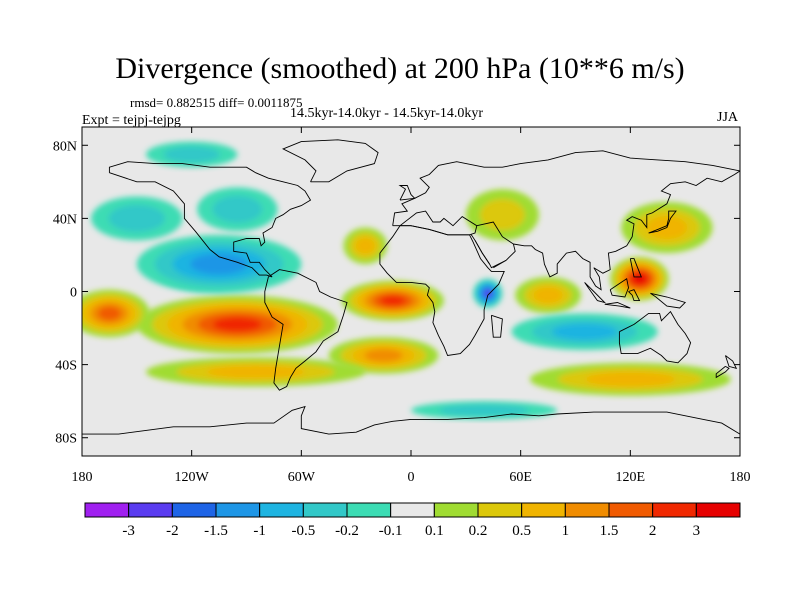 This screenshot has width=800, height=600. Describe the element at coordinates (66, 366) in the screenshot. I see `y-tick-label-3: 40S` at that location.